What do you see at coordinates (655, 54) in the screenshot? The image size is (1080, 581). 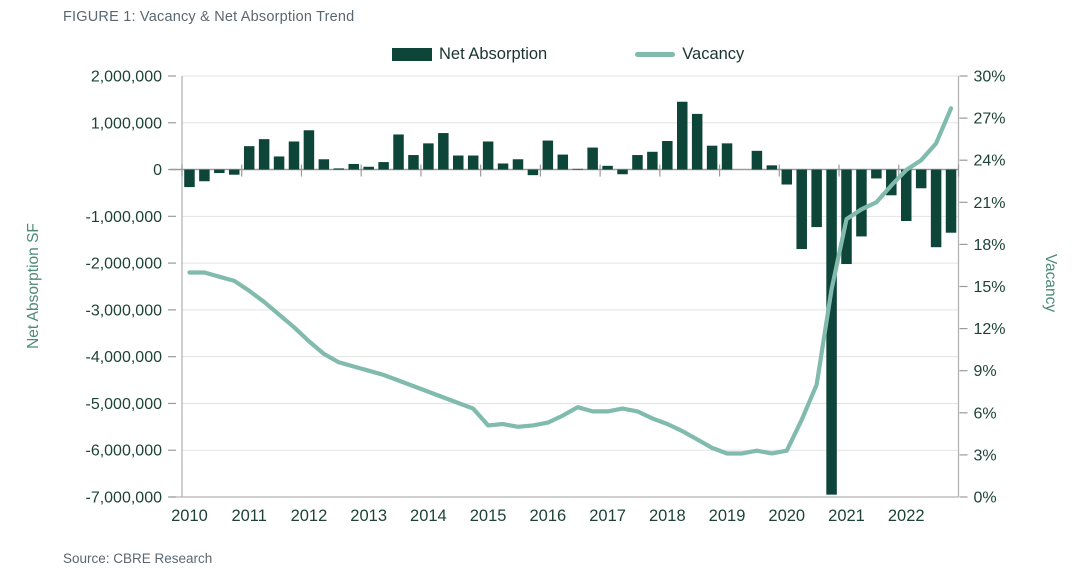 I see `vacancy-swatch-icon` at bounding box center [655, 54].